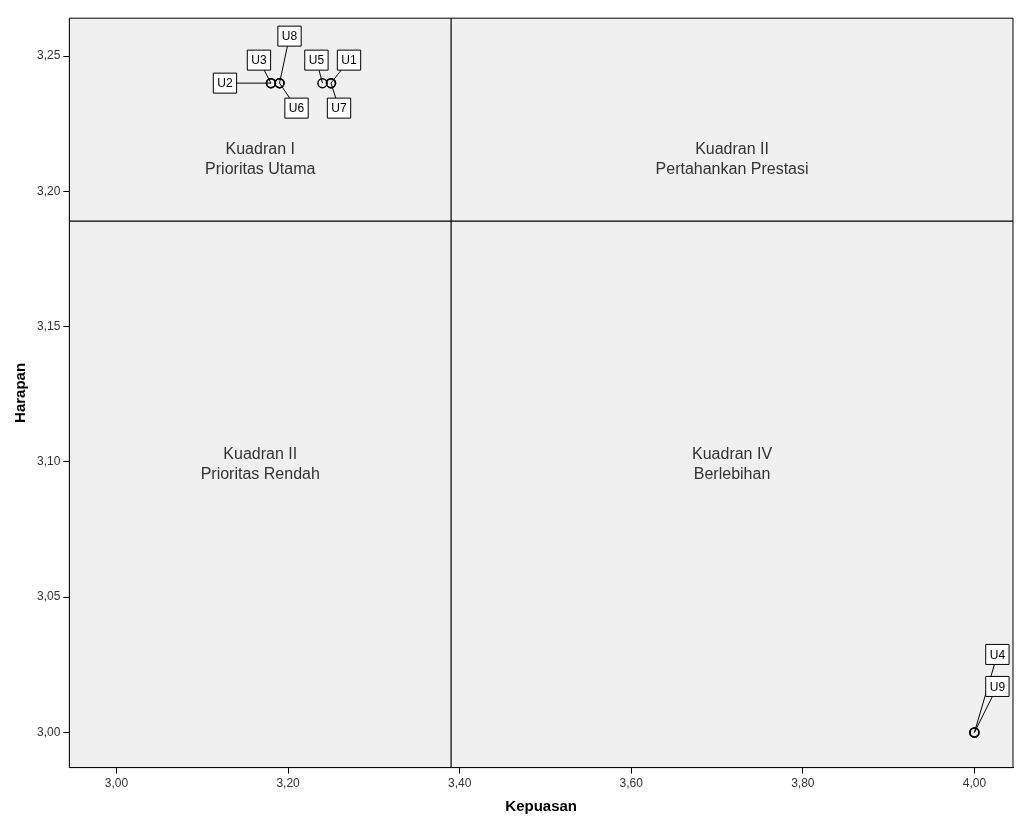 Image resolution: width=1027 pixels, height=831 pixels. Describe the element at coordinates (116, 783) in the screenshot. I see `x-tick-label: 3,00` at that location.